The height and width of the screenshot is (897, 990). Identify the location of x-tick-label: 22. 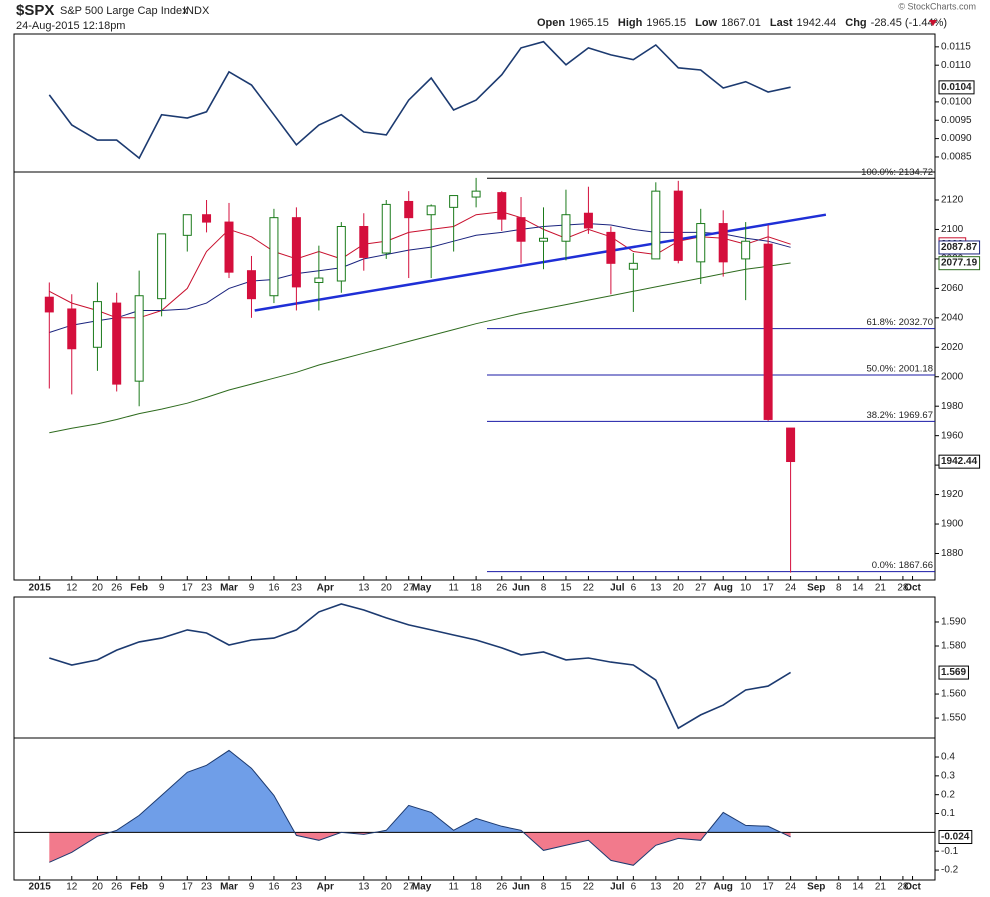
(589, 887).